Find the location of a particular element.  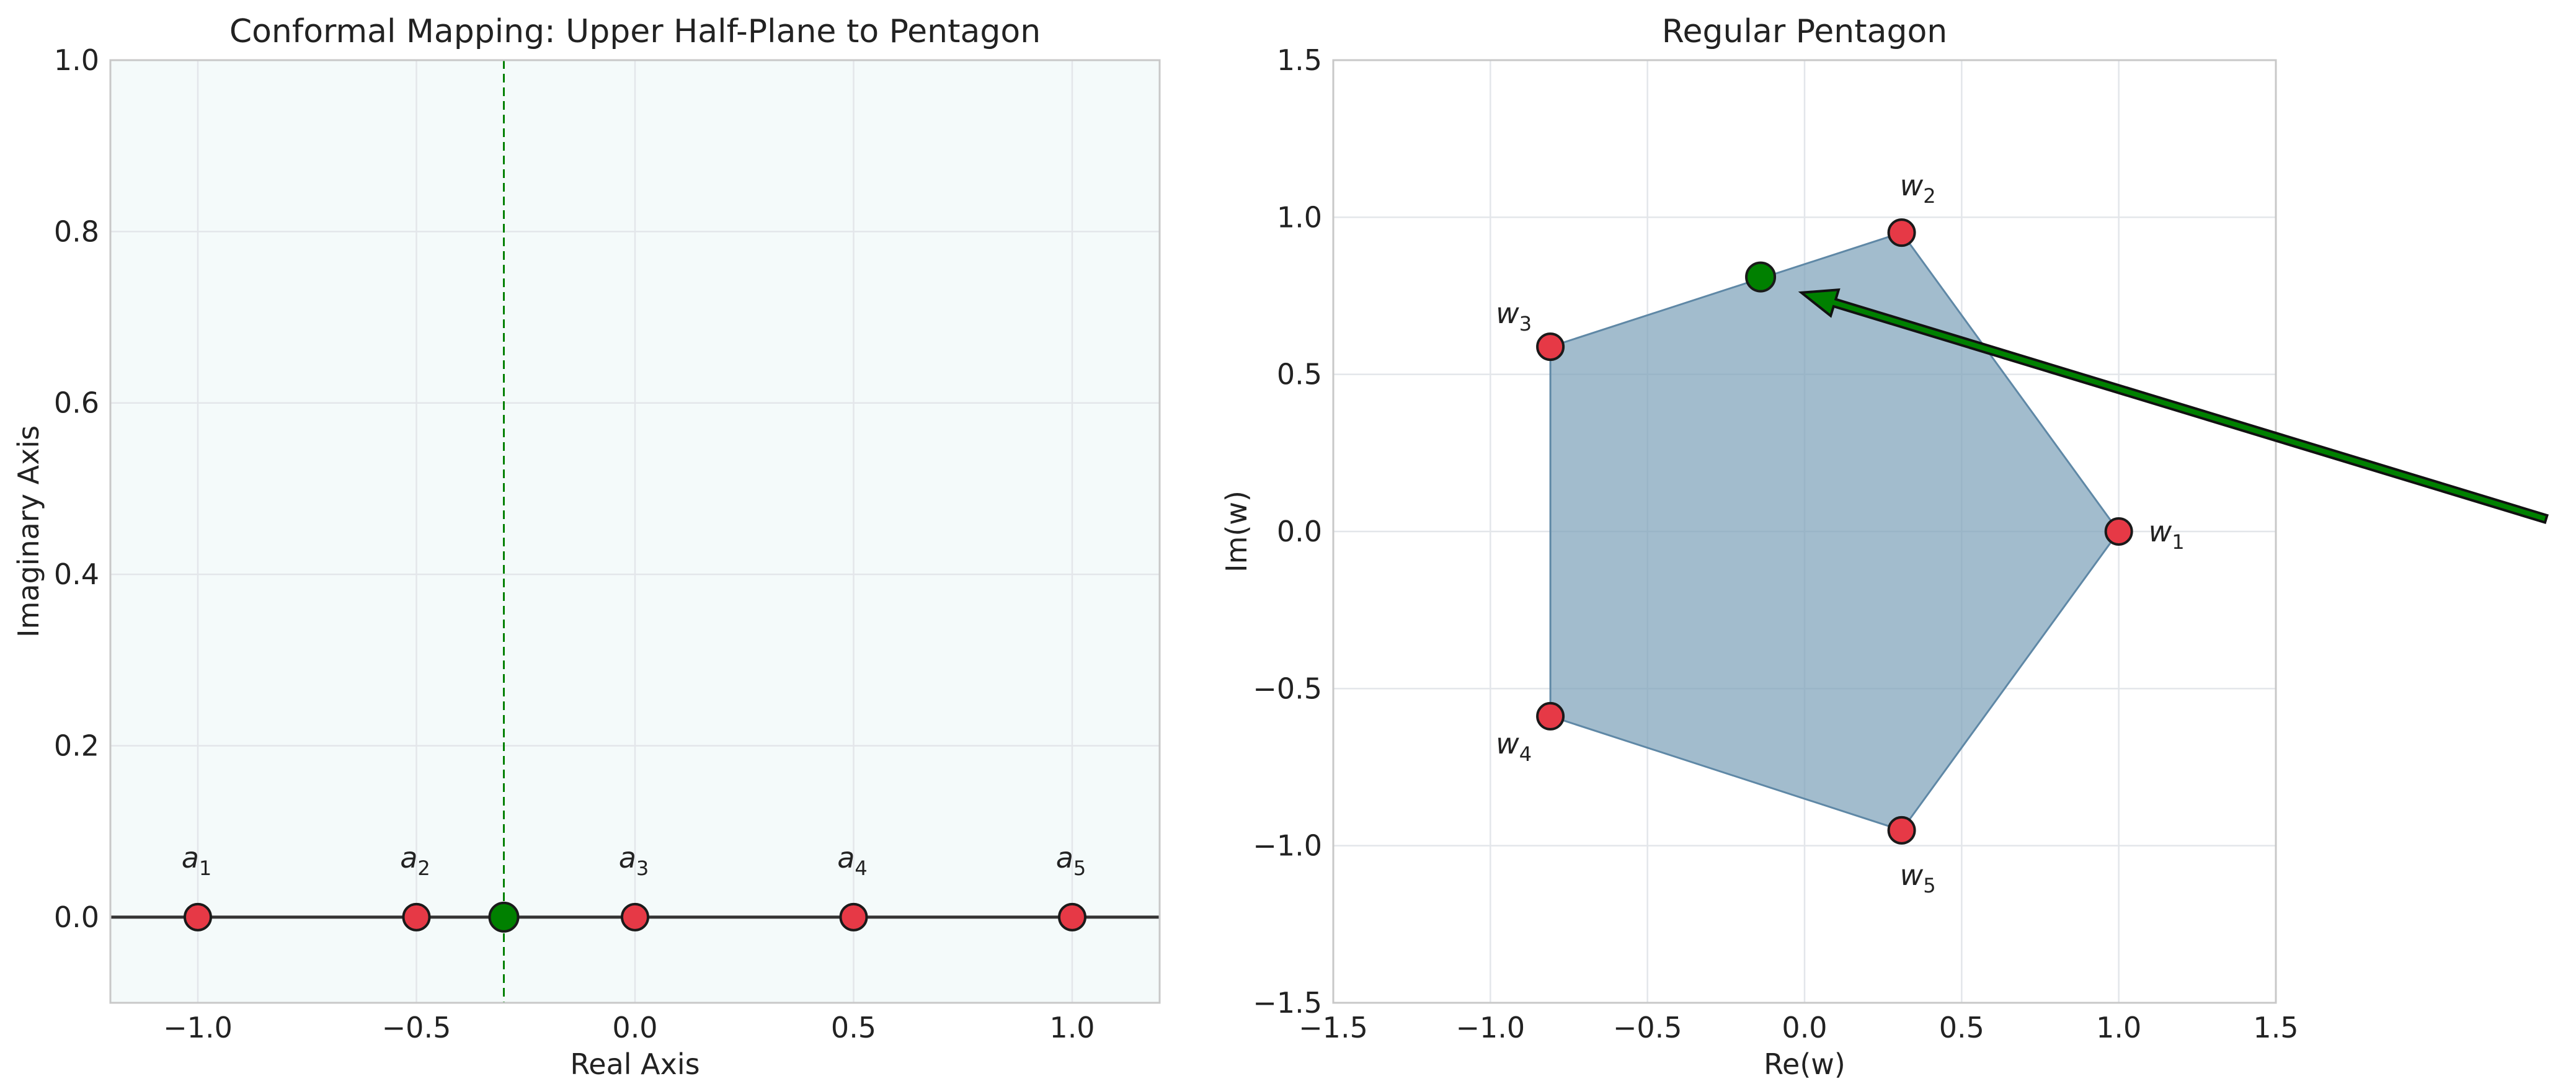

x-tick-label: −1.5 is located at coordinates (1333, 1027).